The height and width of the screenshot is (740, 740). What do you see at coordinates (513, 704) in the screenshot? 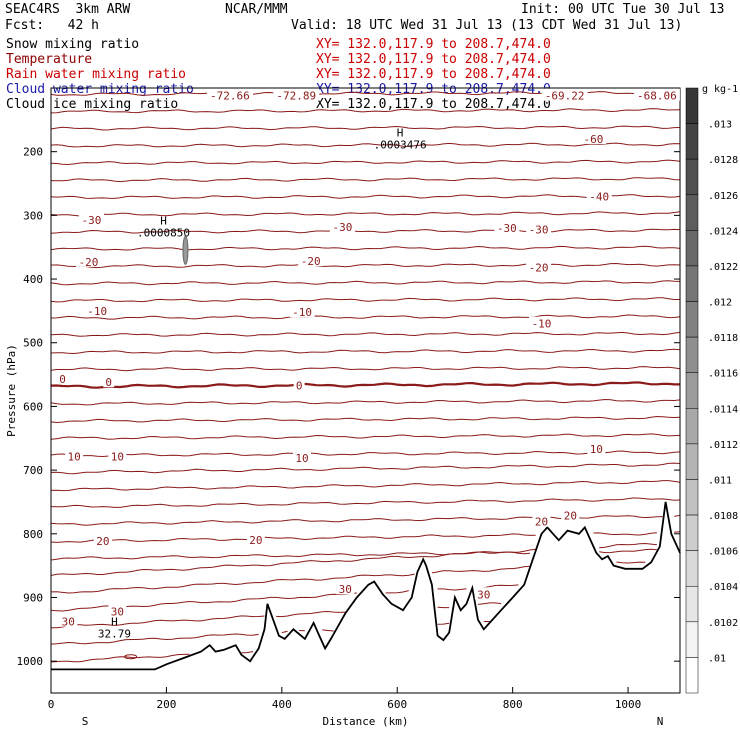
I see `x-tick-label: 800` at bounding box center [513, 704].